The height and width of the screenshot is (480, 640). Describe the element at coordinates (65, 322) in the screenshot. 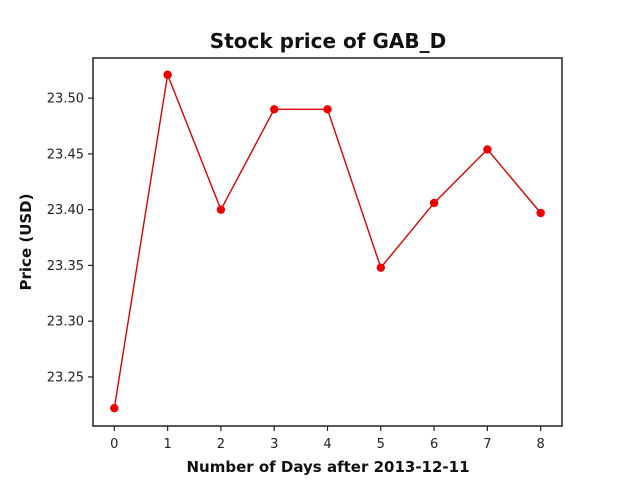

I see `y-tick-label: 23.30` at that location.